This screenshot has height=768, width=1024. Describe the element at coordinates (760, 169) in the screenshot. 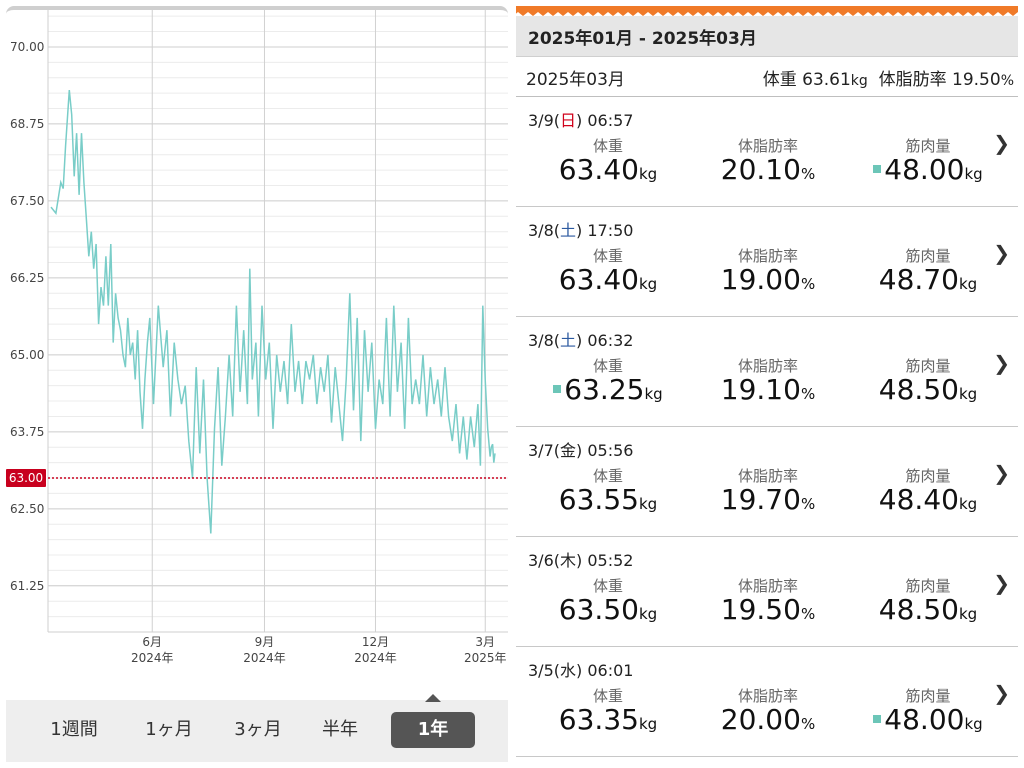

I see `fat-value: 20.10` at that location.